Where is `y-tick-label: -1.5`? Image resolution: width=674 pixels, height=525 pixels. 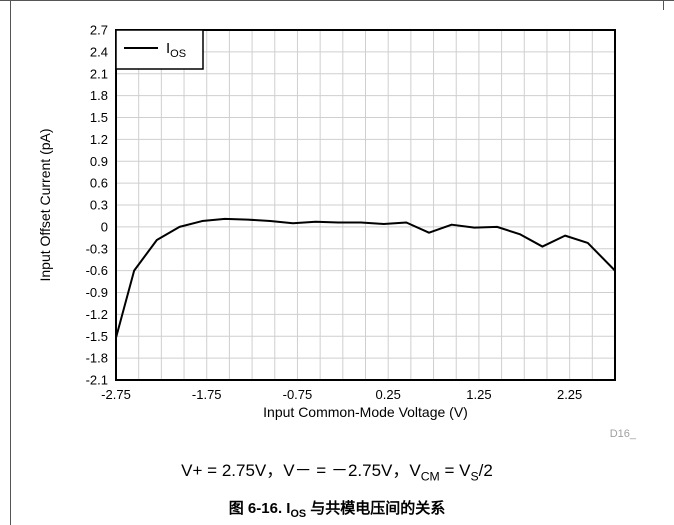
y-tick-label: -1.5 is located at coordinates (97, 336).